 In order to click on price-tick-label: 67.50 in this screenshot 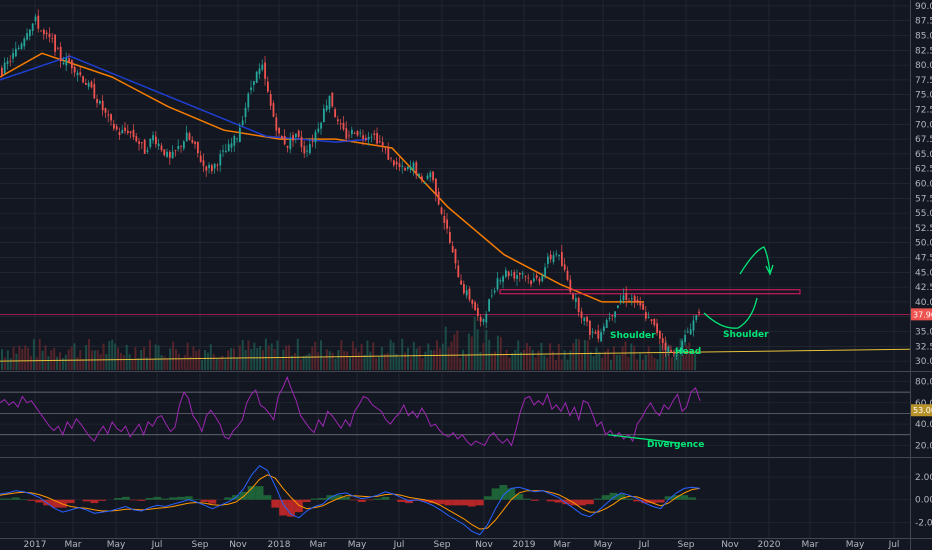, I will do `click(923, 140)`.